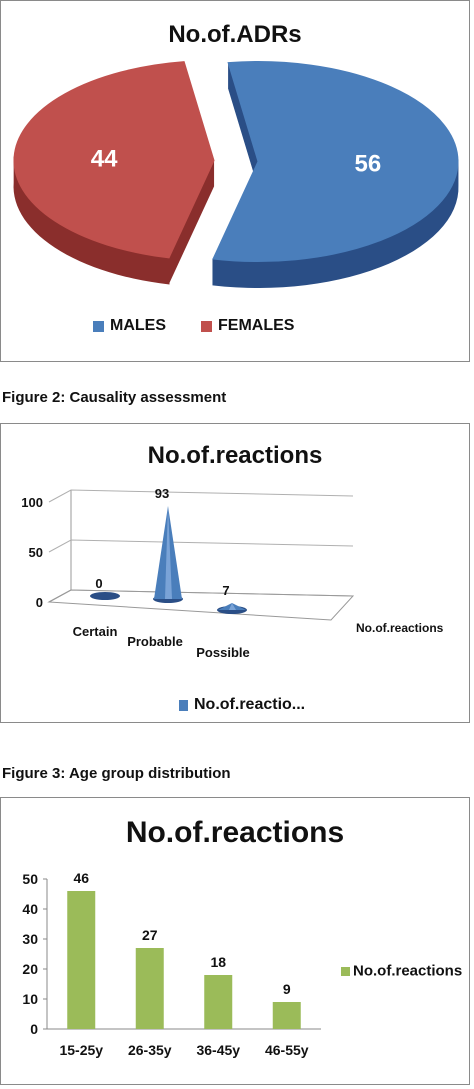 This screenshot has height=1089, width=474. I want to click on legend-label-females: FEMALES, so click(256, 325).